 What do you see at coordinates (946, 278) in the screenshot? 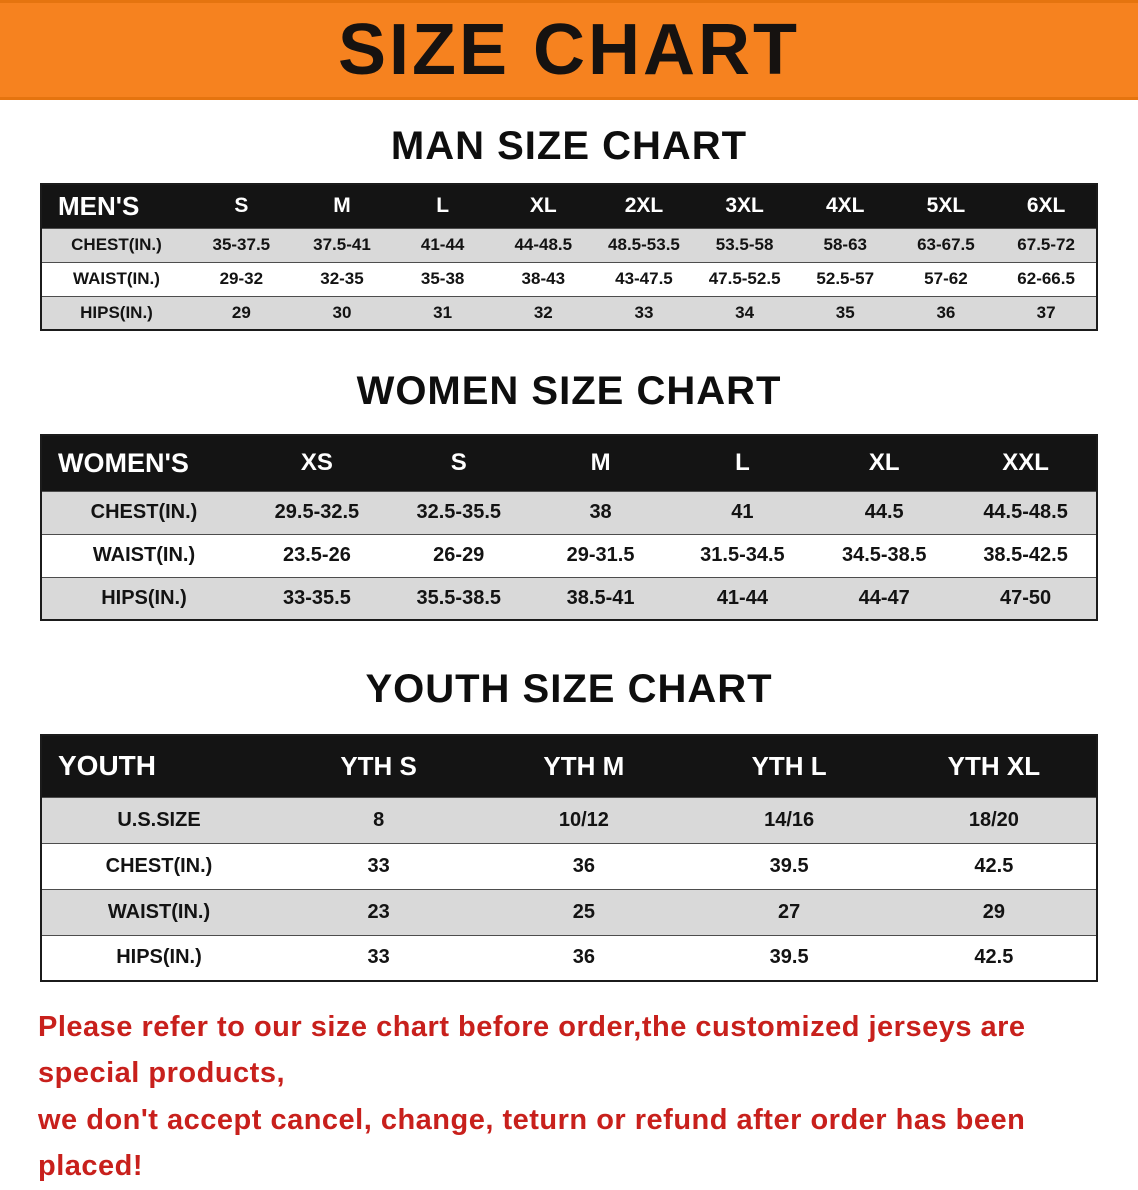
I see `value-cell: 57-62` at bounding box center [946, 278].